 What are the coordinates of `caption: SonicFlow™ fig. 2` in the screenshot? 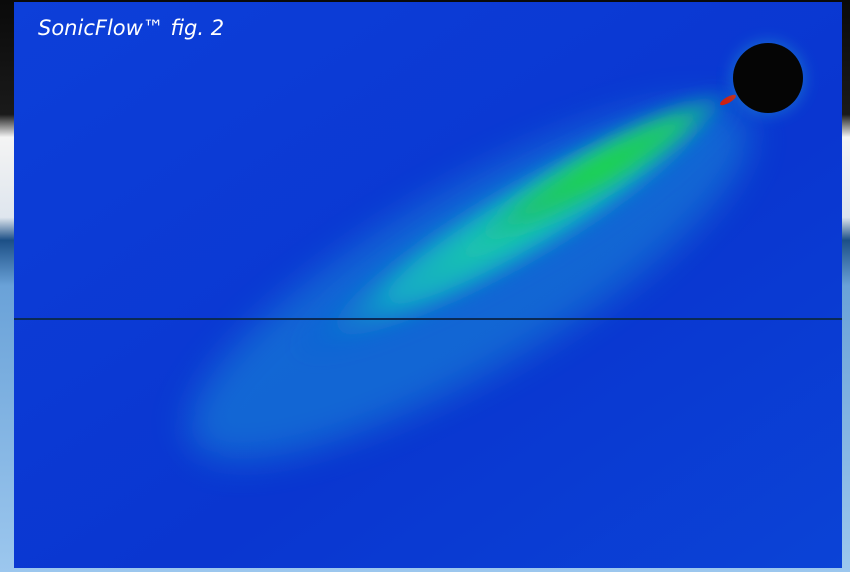 It's located at (131, 28).